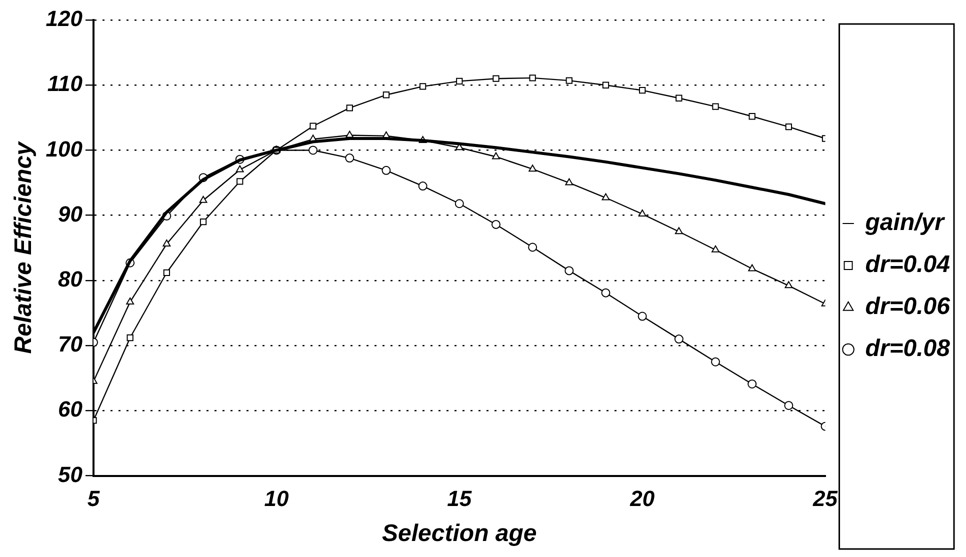 Image resolution: width=966 pixels, height=557 pixels. I want to click on y-tick-label: 60, so click(71, 409).